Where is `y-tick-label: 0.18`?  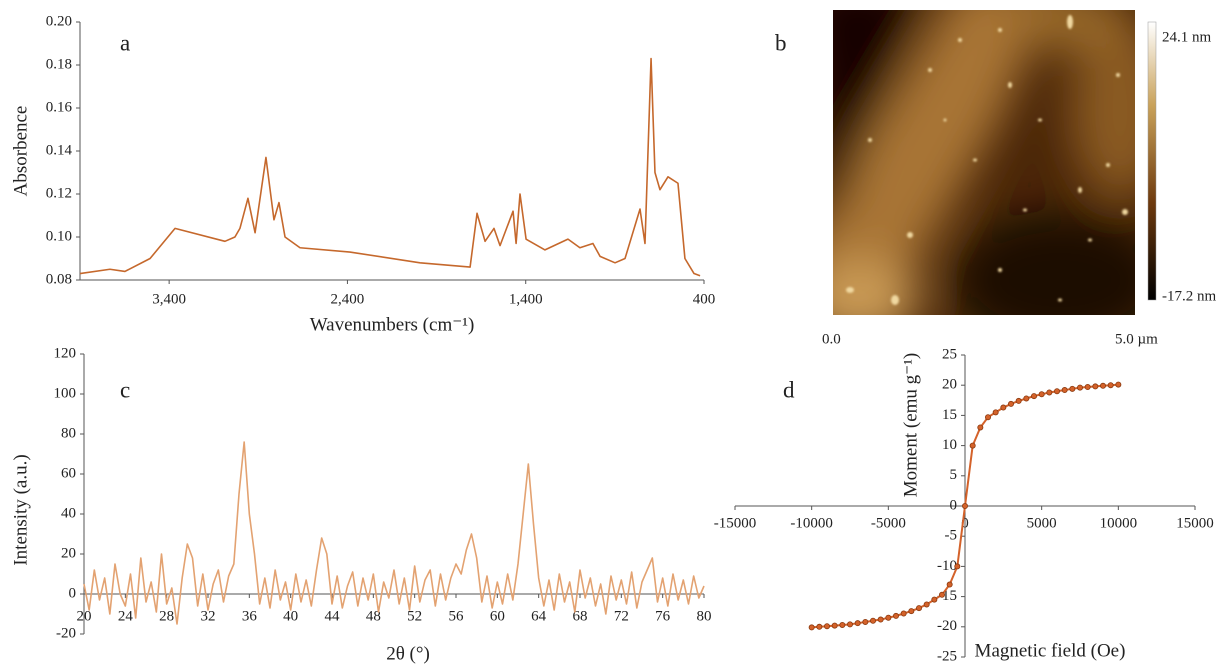 y-tick-label: 0.18 is located at coordinates (59, 64).